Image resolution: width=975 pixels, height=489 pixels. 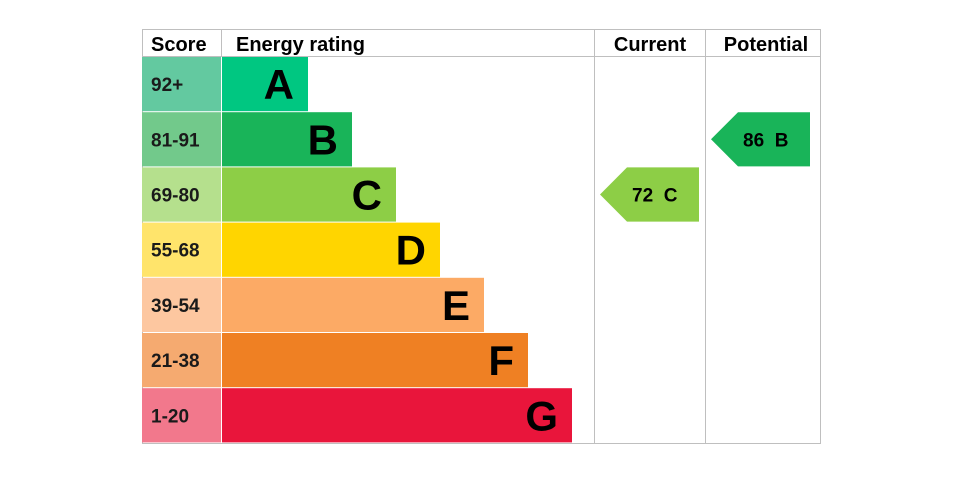 What do you see at coordinates (541, 415) in the screenshot?
I see `band-letter-g: G` at bounding box center [541, 415].